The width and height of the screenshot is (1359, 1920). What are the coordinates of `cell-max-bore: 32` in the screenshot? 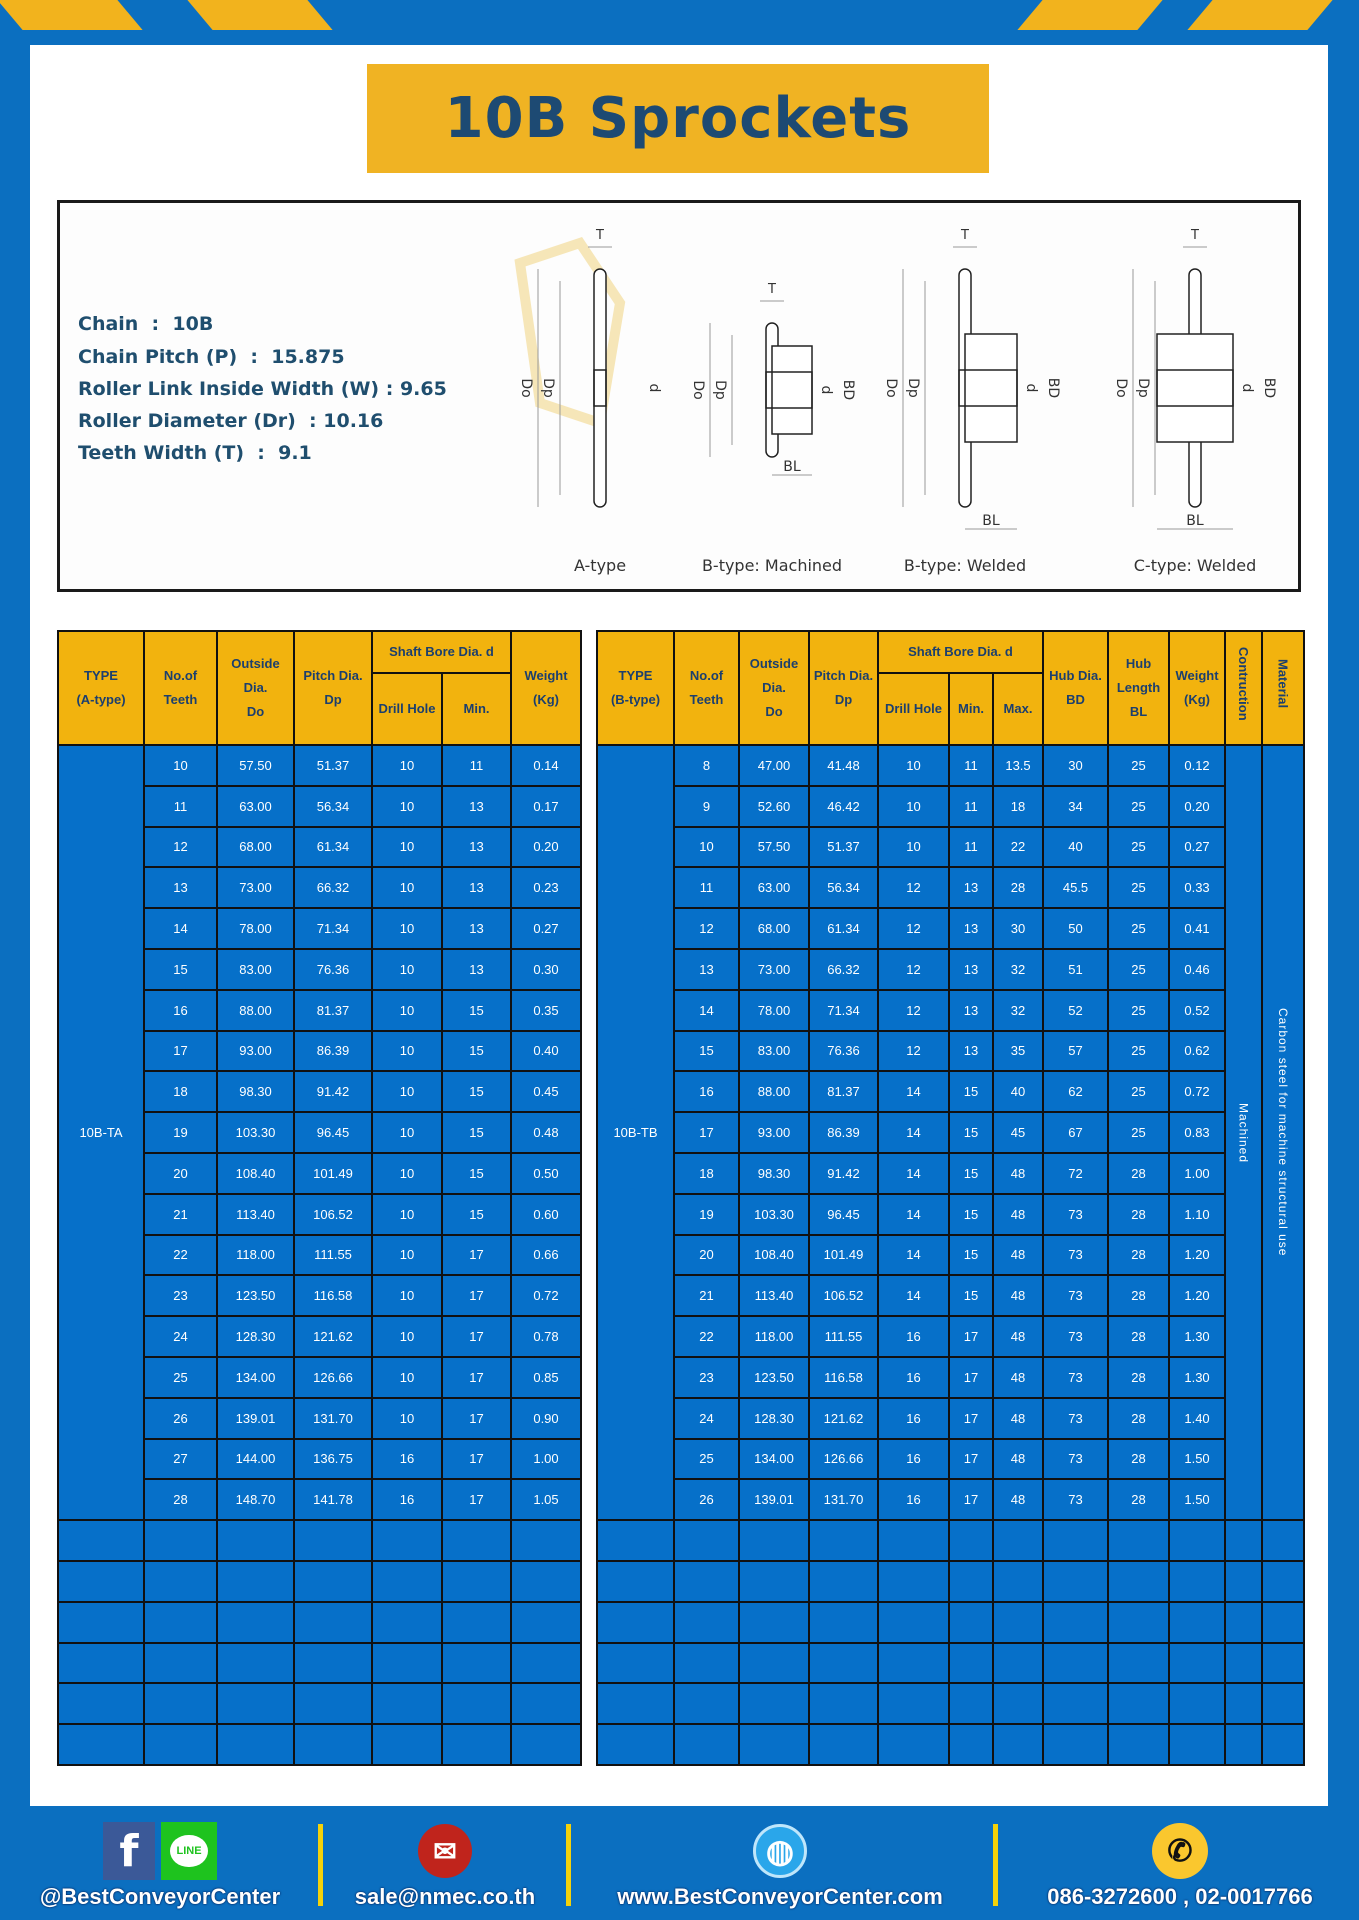 It's located at (1018, 1010).